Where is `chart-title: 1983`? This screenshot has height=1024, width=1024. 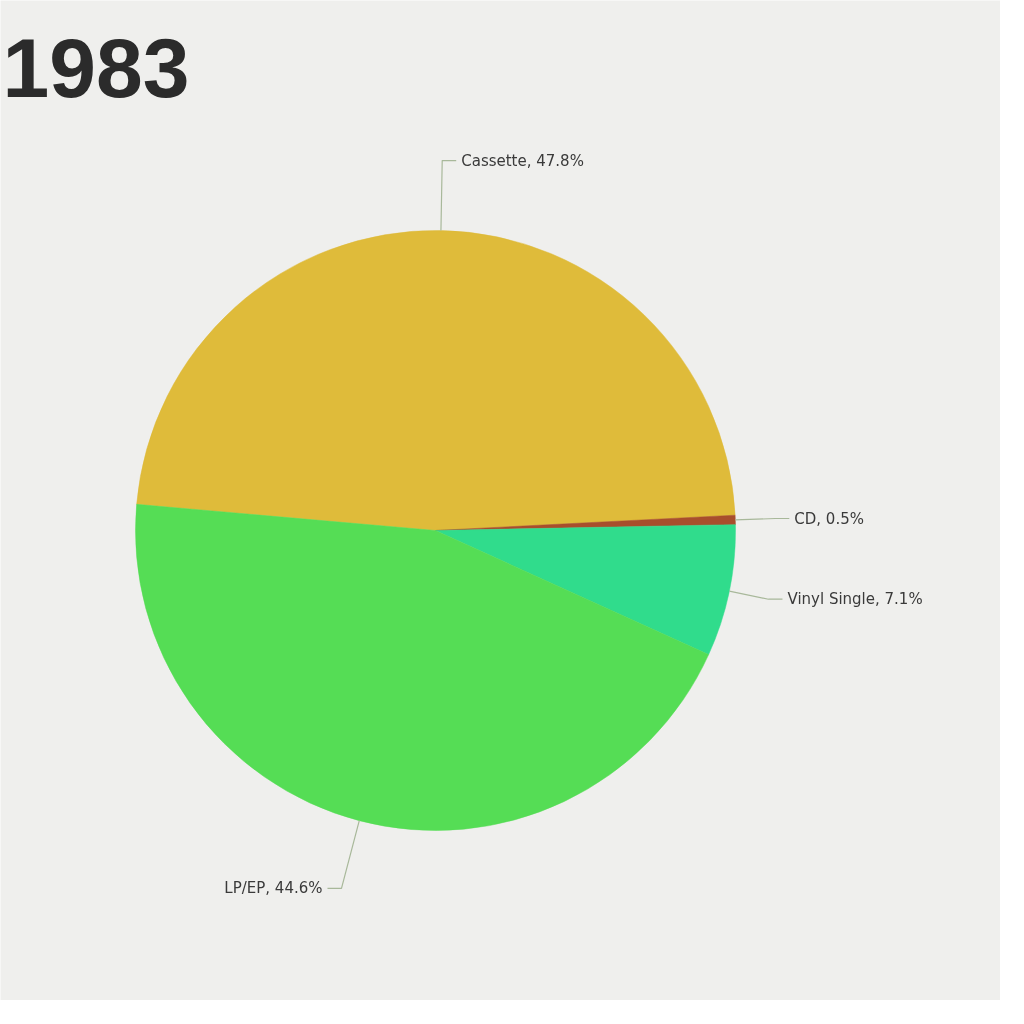 chart-title: 1983 is located at coordinates (96, 67).